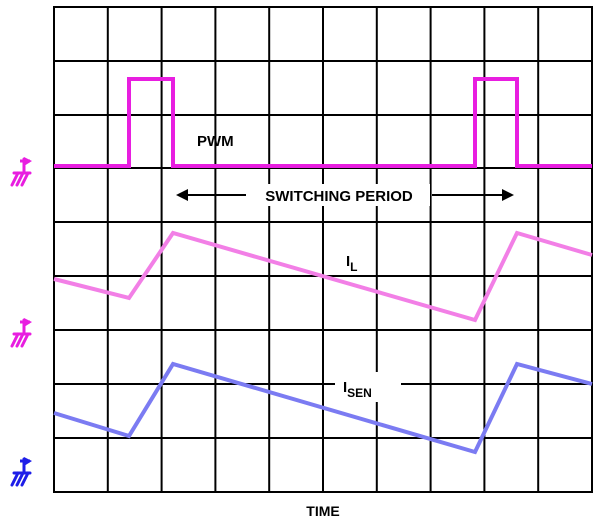  Describe the element at coordinates (353, 267) in the screenshot. I see `il-label-sub: L` at that location.